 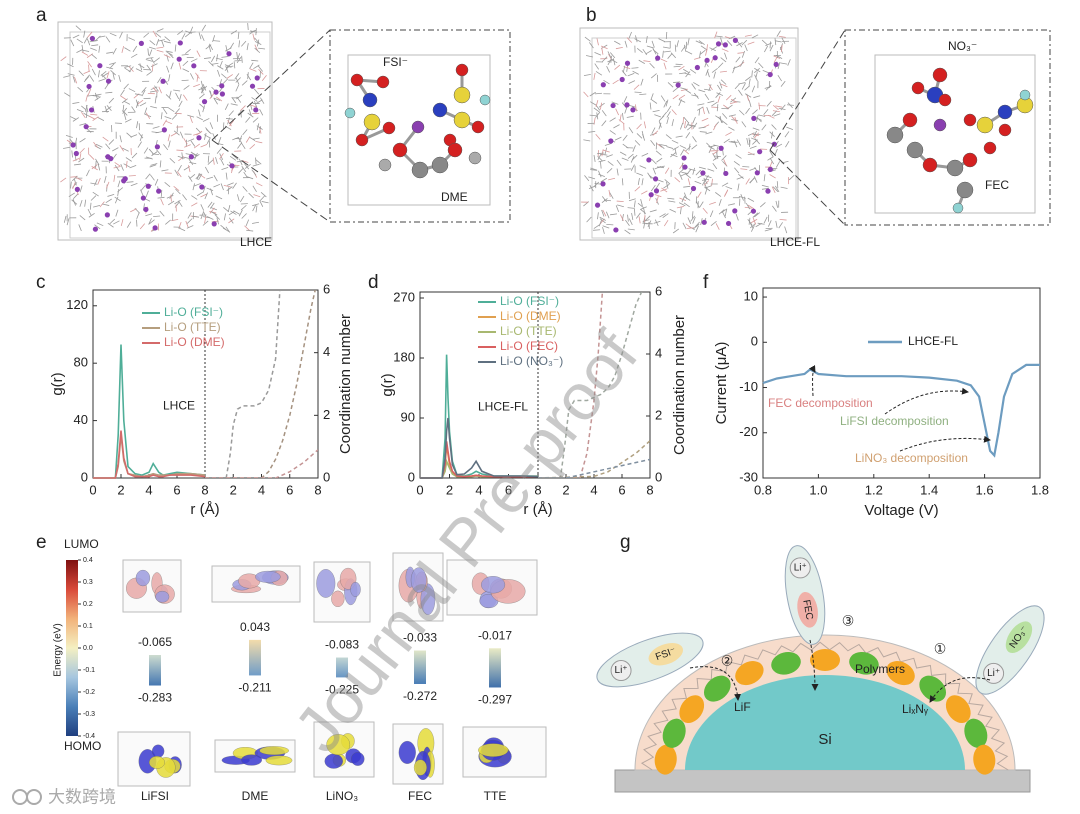 I want to click on x-axis-title: r (Å), so click(x=204, y=509).